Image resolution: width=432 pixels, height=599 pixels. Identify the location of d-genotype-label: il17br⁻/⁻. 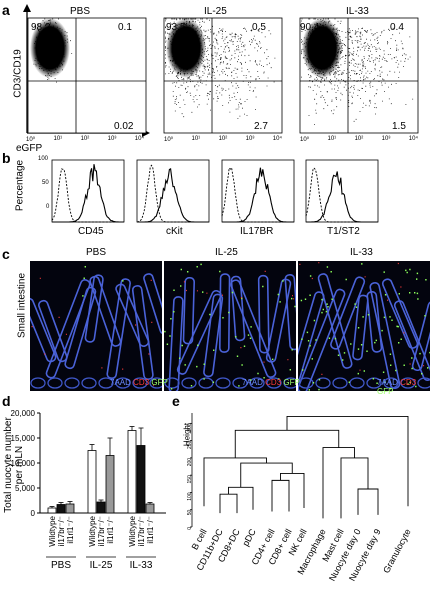
(141, 531).